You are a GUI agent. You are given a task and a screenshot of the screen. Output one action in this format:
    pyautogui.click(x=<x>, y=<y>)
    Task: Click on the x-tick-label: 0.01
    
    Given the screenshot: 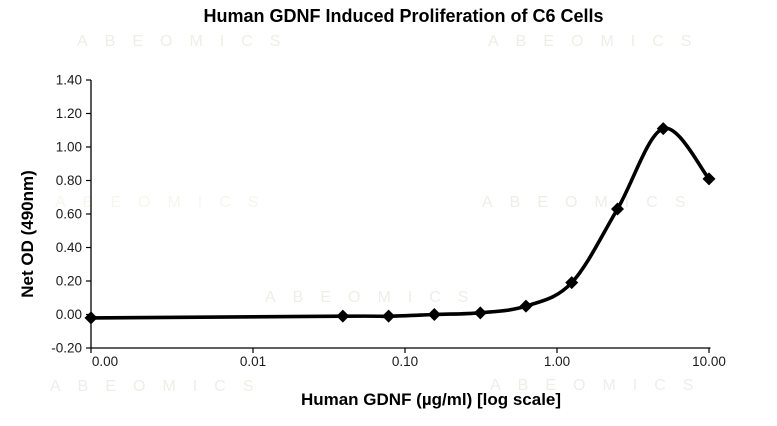 What is the action you would take?
    pyautogui.click(x=253, y=361)
    